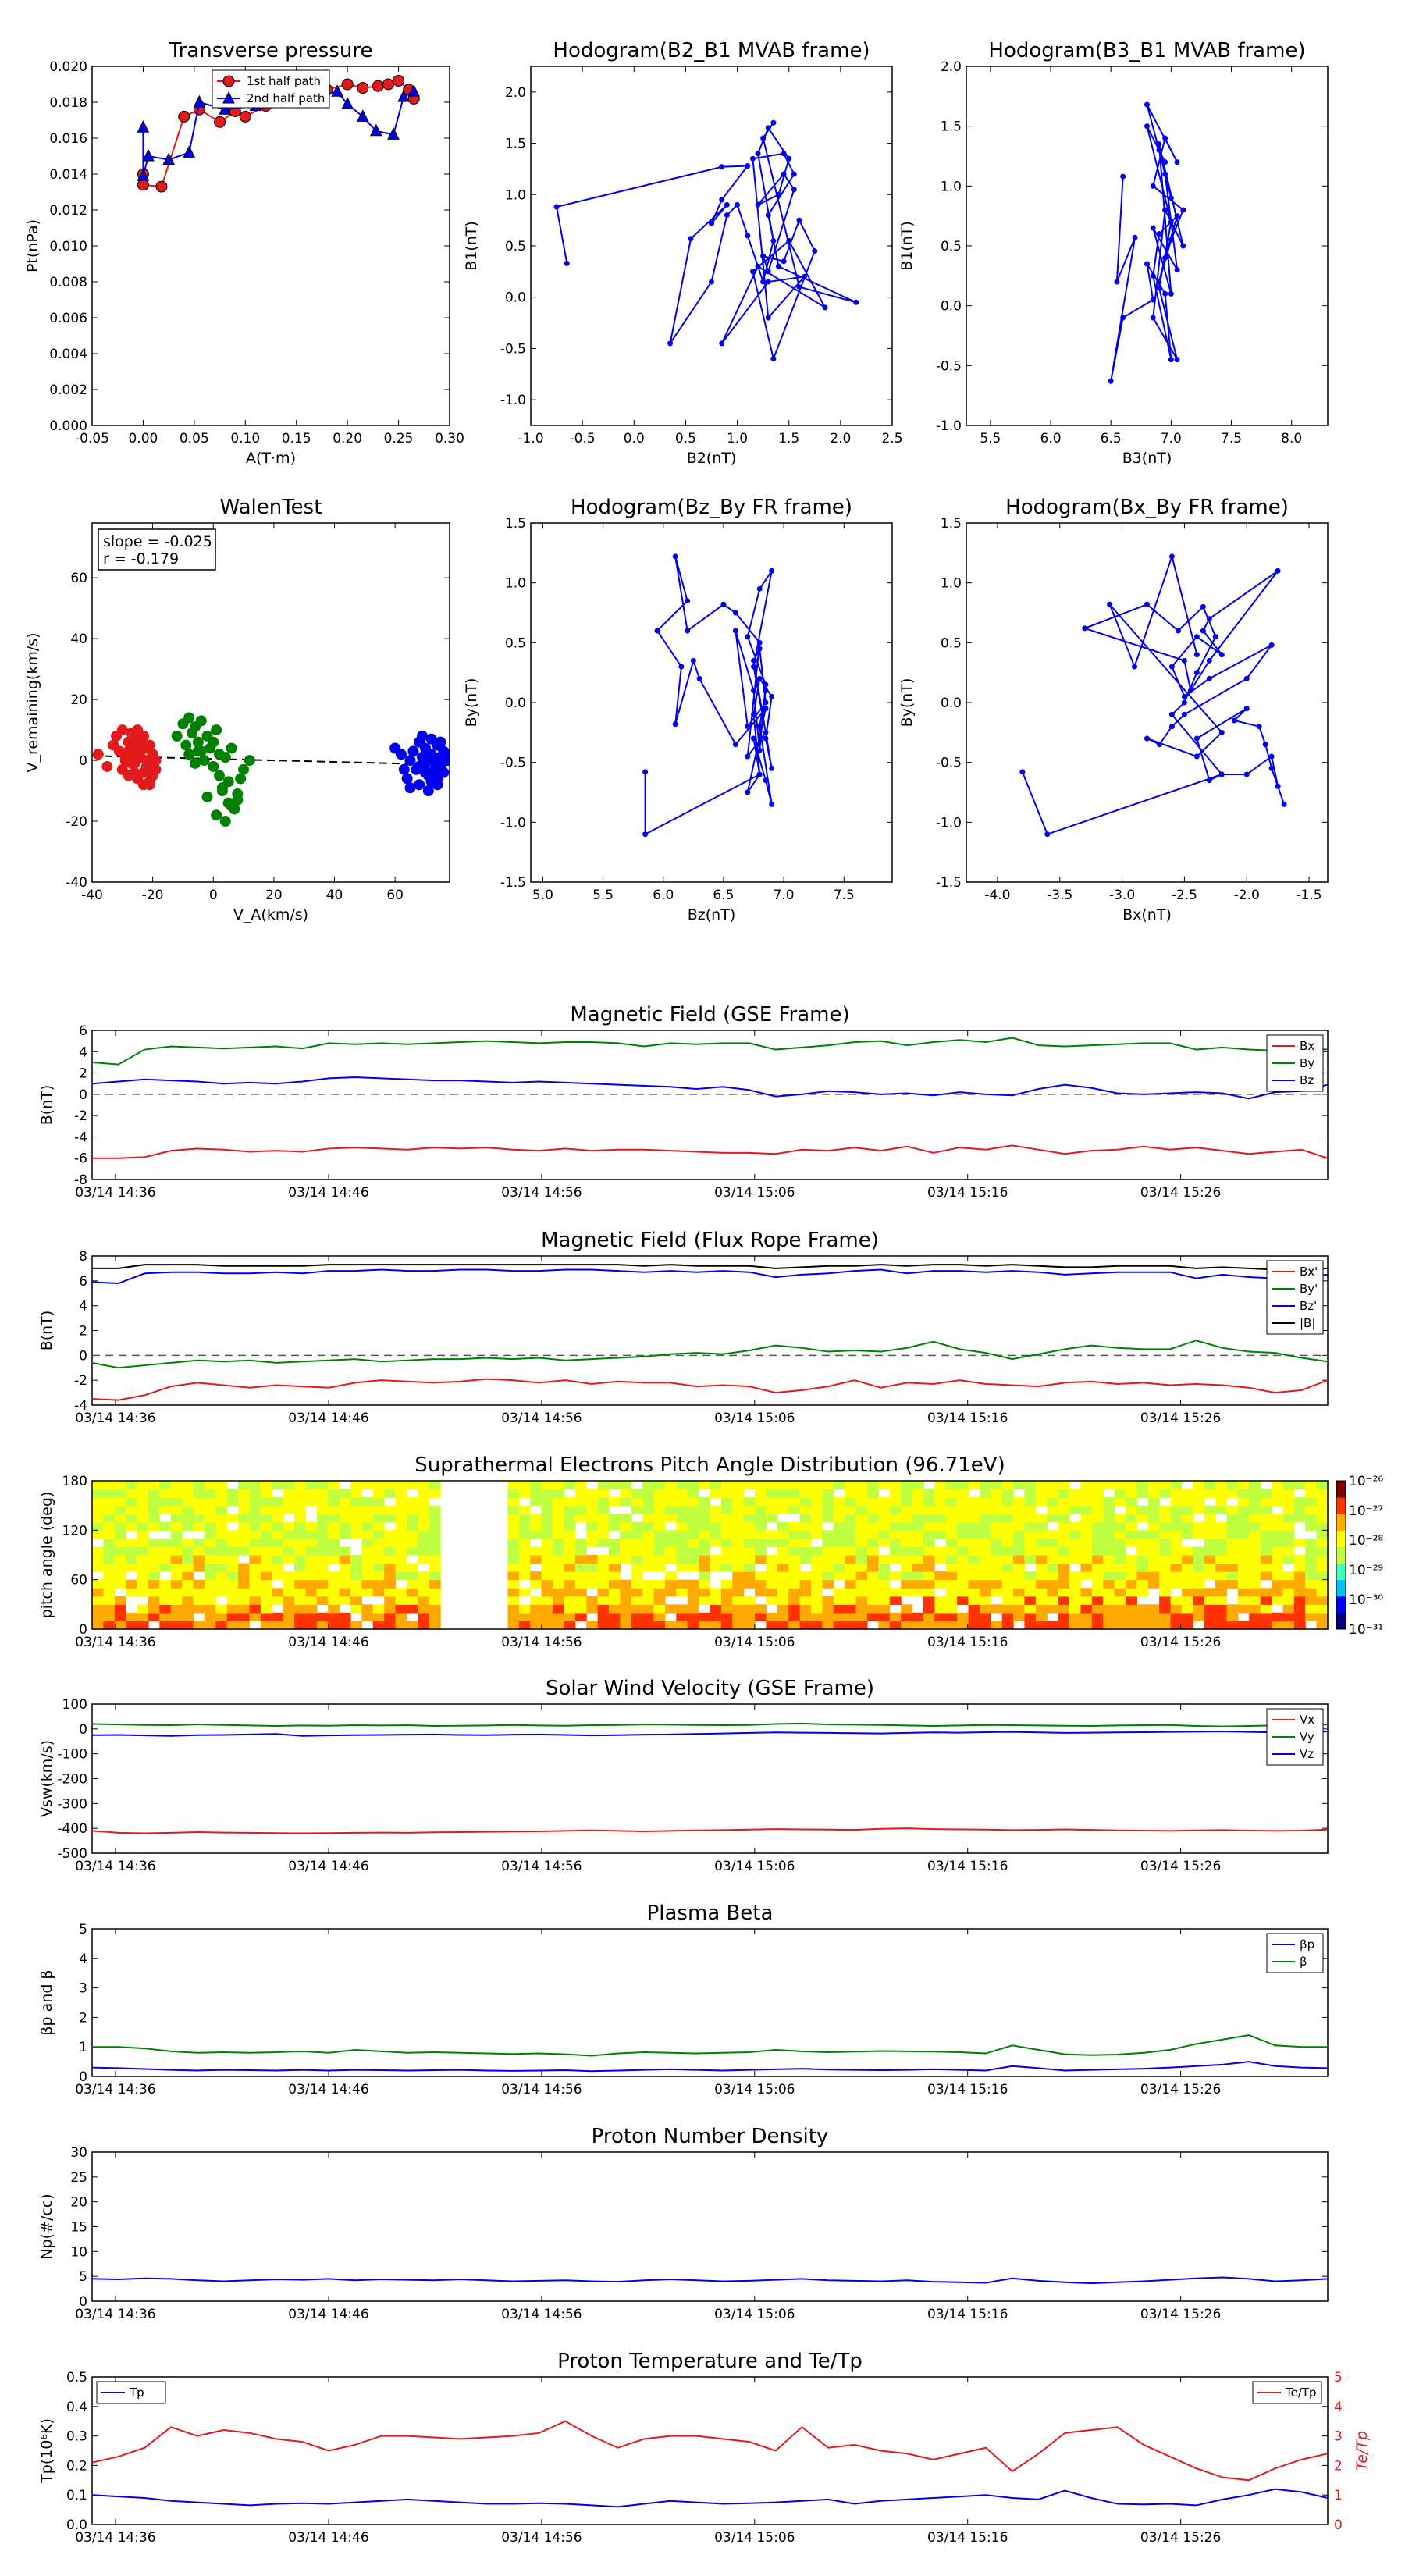 This screenshot has height=2576, width=1405. Describe the element at coordinates (47, 2002) in the screenshot. I see `y-axis-label: βp and β` at that location.